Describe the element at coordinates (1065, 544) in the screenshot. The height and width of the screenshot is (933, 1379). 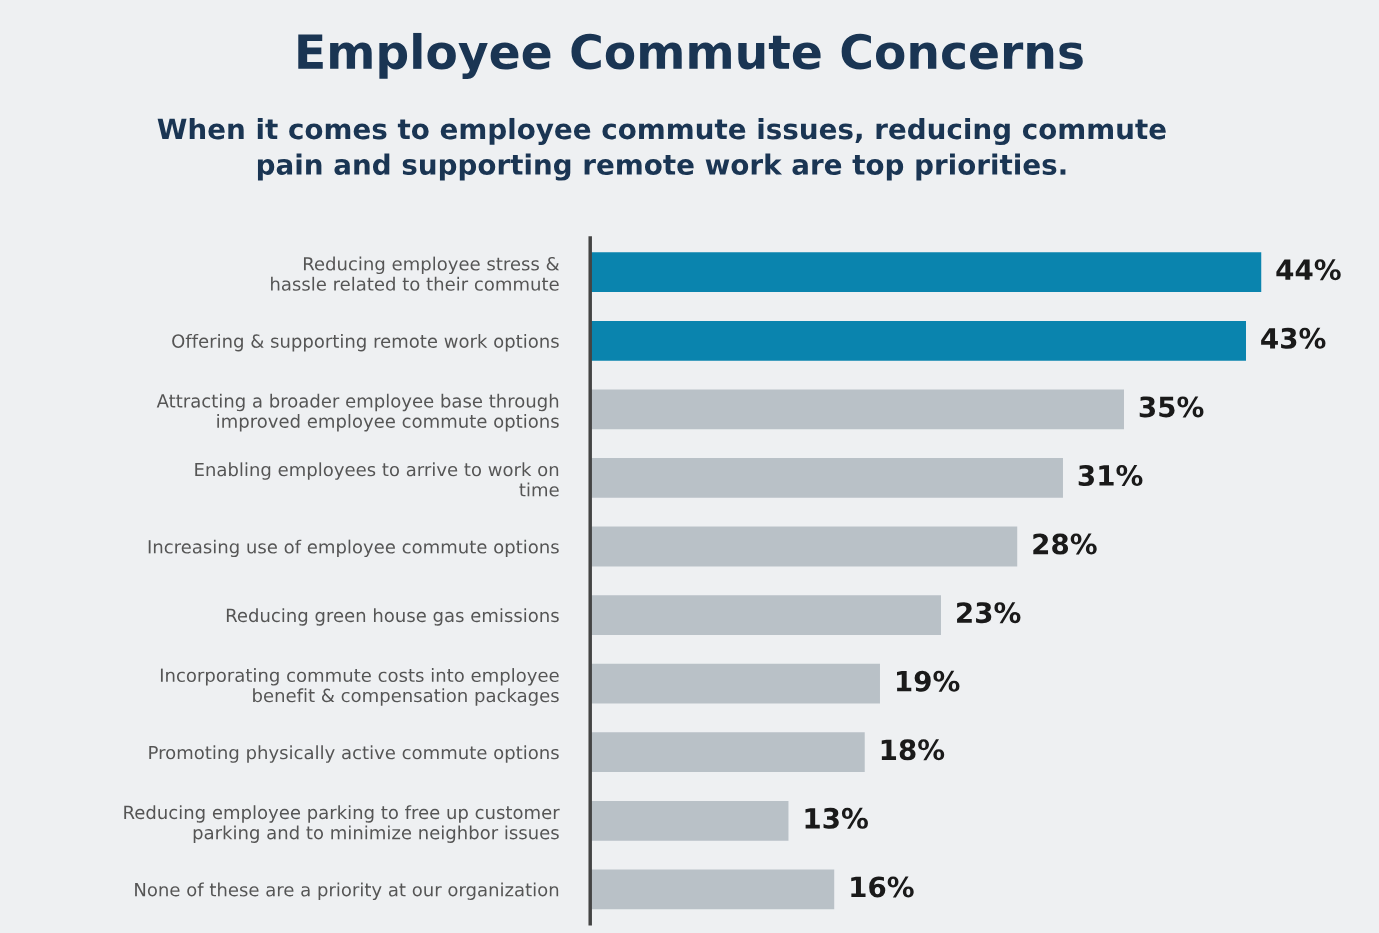
I see `data-label: 28%` at that location.